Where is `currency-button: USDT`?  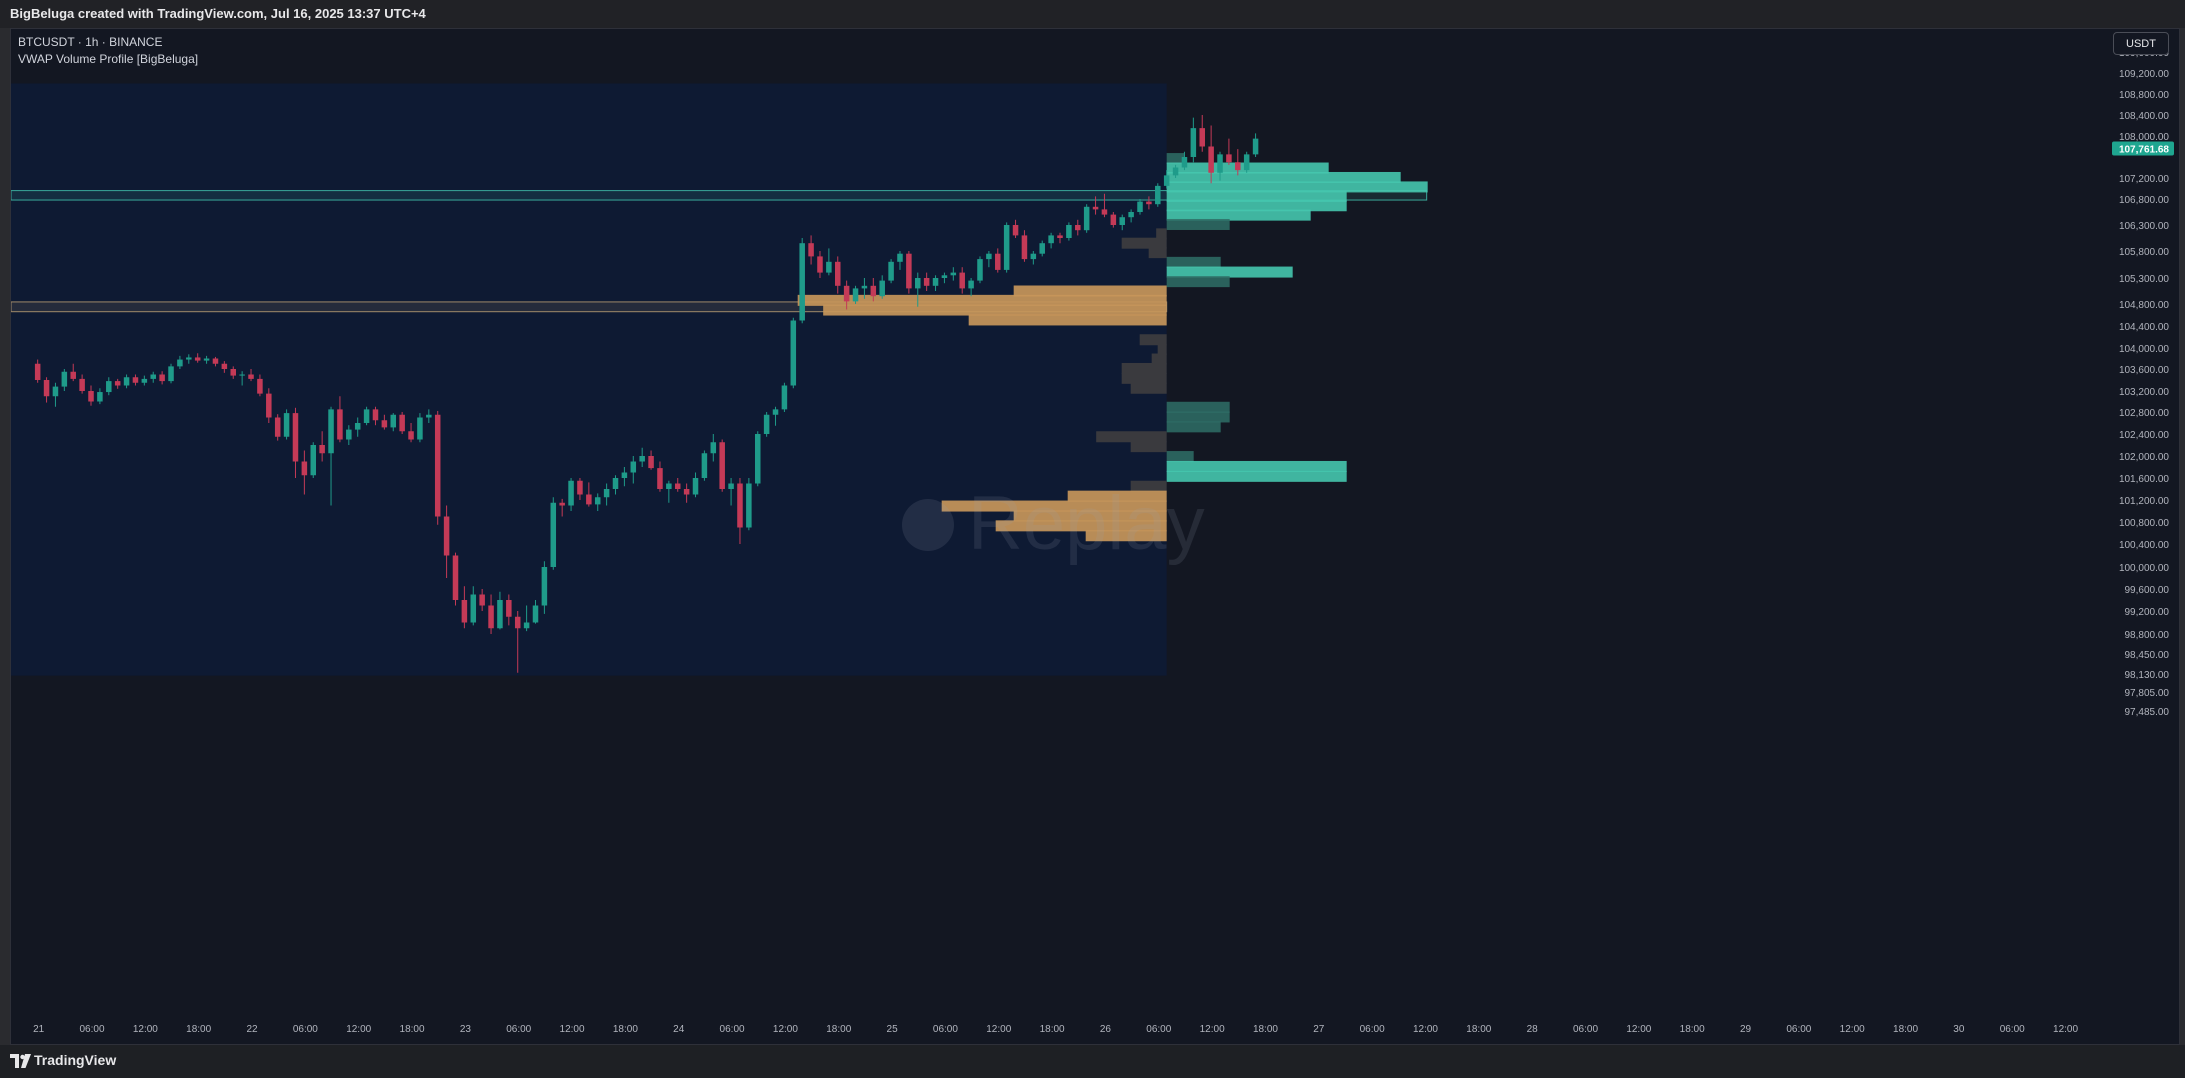 currency-button: USDT is located at coordinates (2141, 43).